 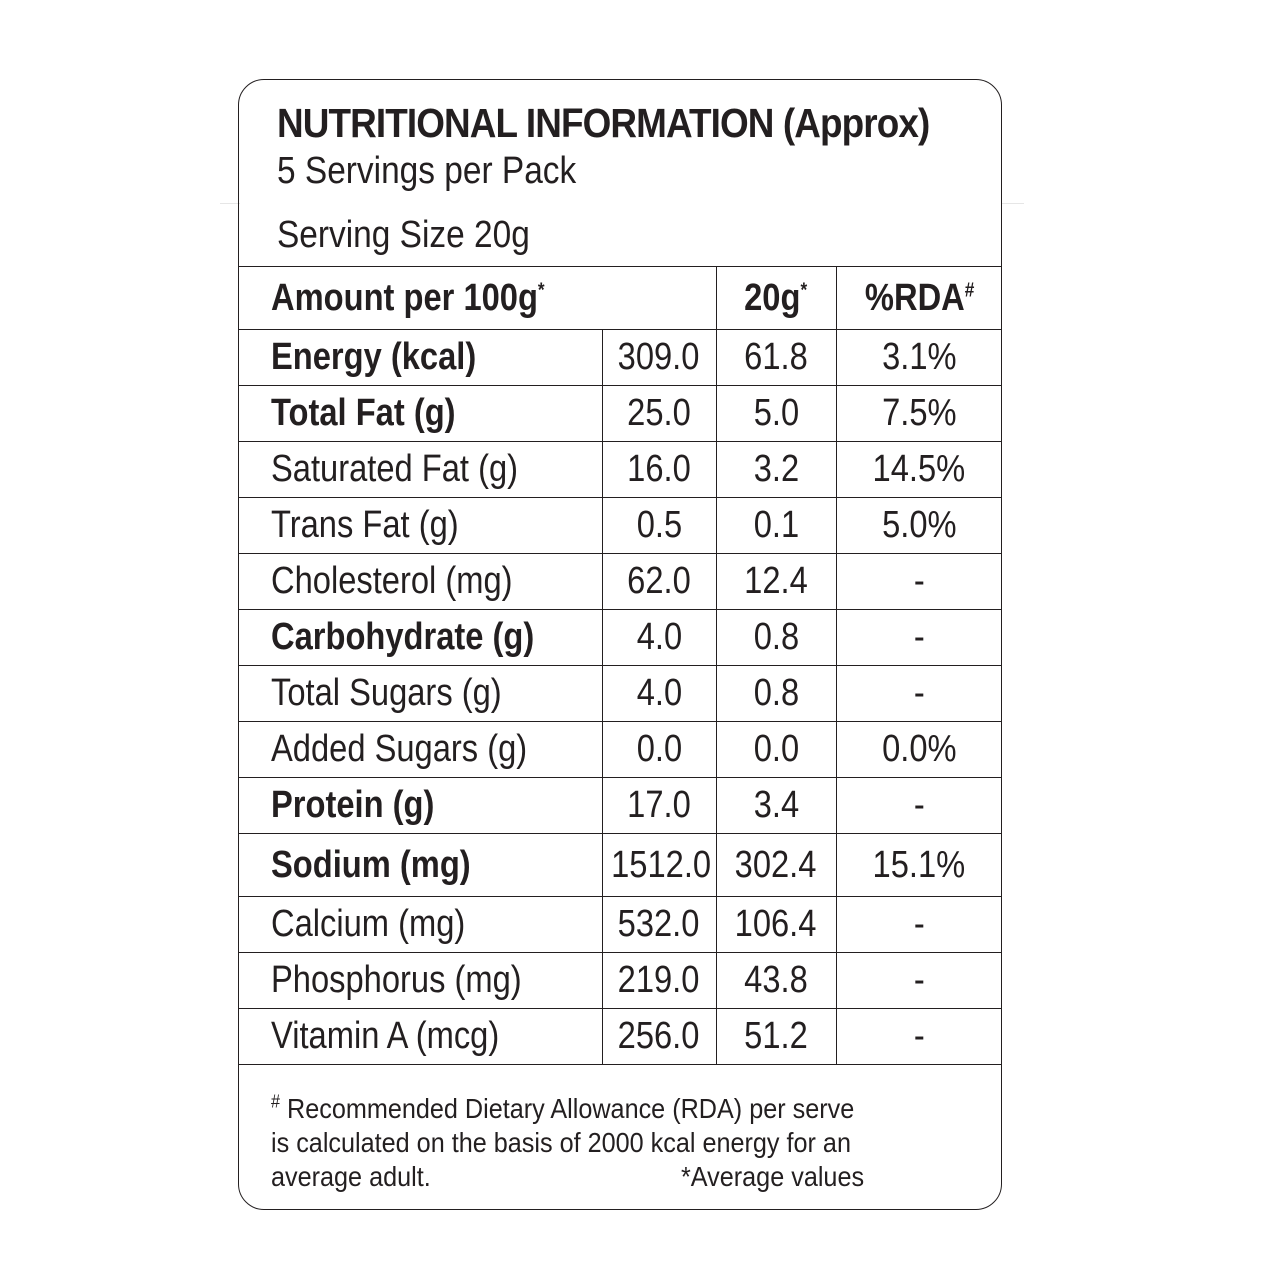 I want to click on table-row: Protein (g) 17.0 3.4-, so click(x=620, y=805).